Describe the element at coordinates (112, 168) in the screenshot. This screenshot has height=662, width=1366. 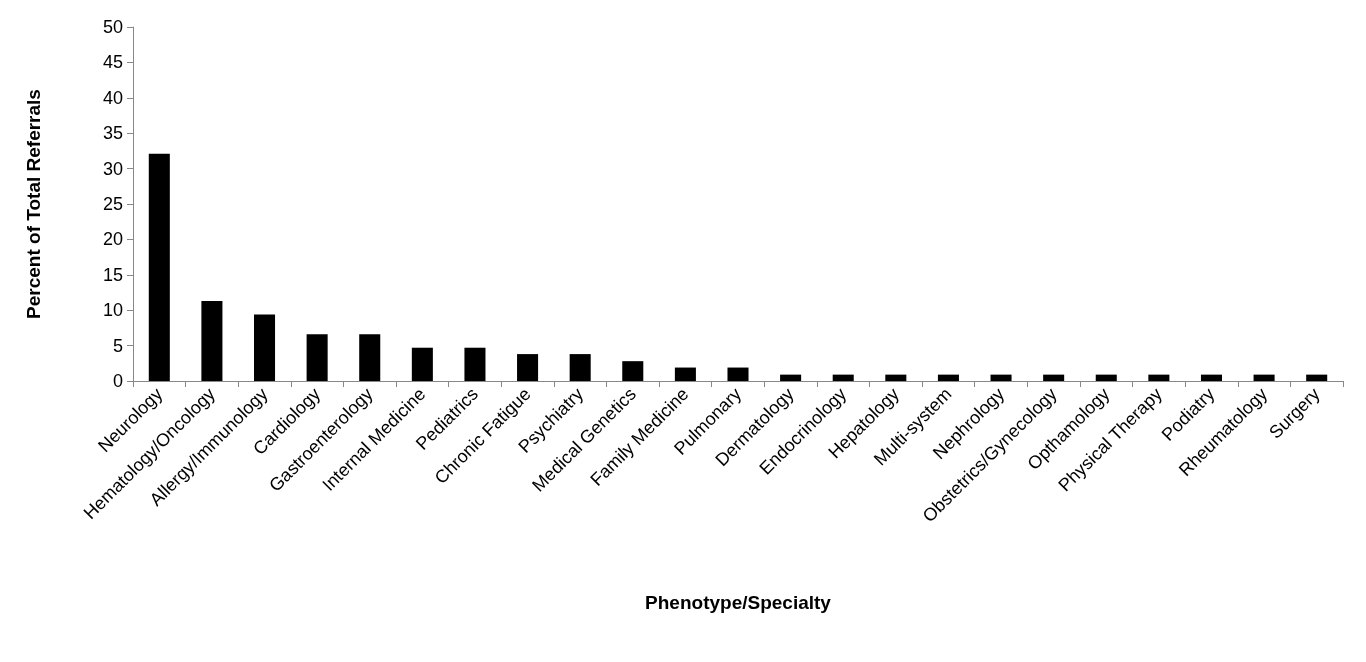
I see `y-tick-label: 30` at that location.